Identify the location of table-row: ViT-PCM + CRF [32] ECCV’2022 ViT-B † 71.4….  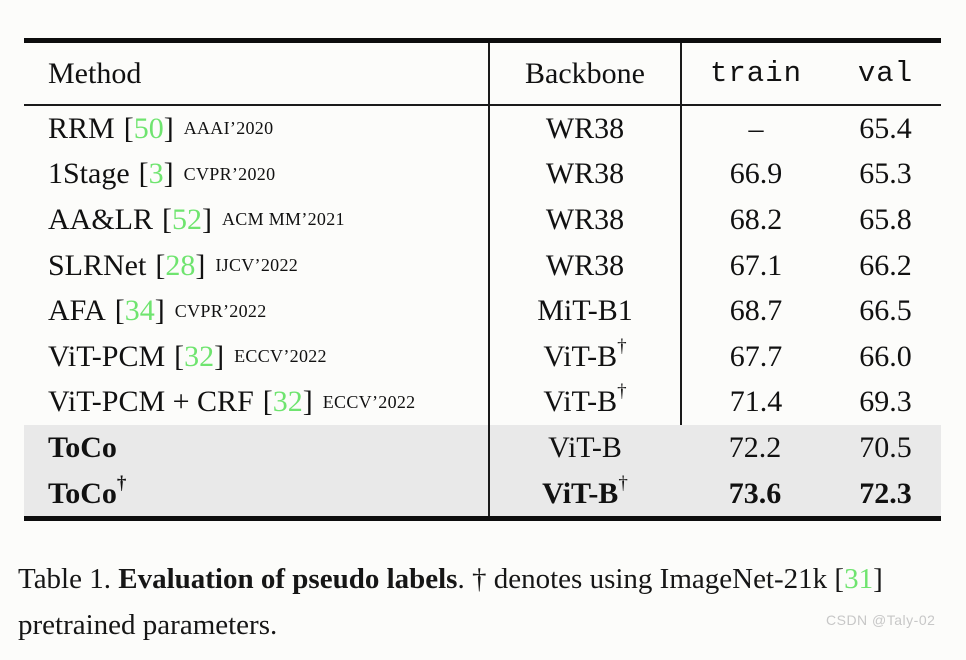
(482, 402).